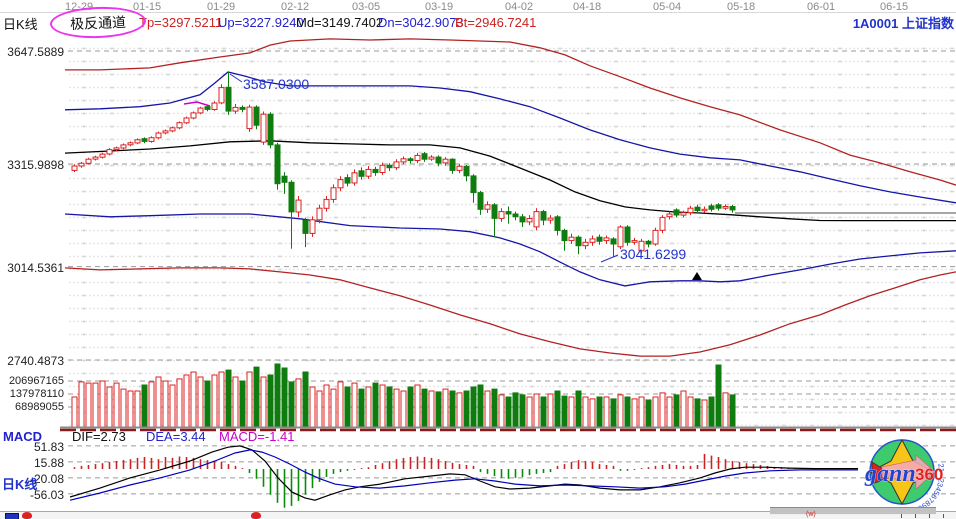  I want to click on axis-tick-label: -56.03, so click(46, 494).